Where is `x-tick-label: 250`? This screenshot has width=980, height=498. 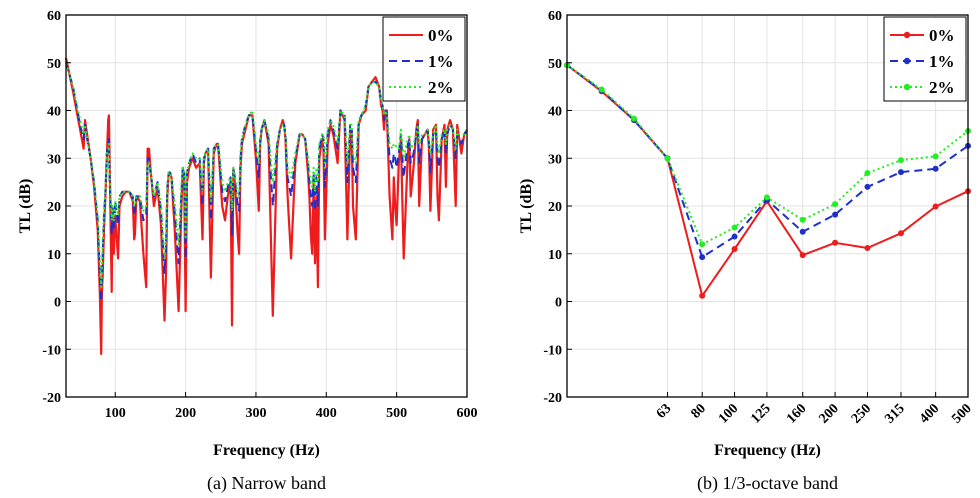 x-tick-label: 250 is located at coordinates (861, 413).